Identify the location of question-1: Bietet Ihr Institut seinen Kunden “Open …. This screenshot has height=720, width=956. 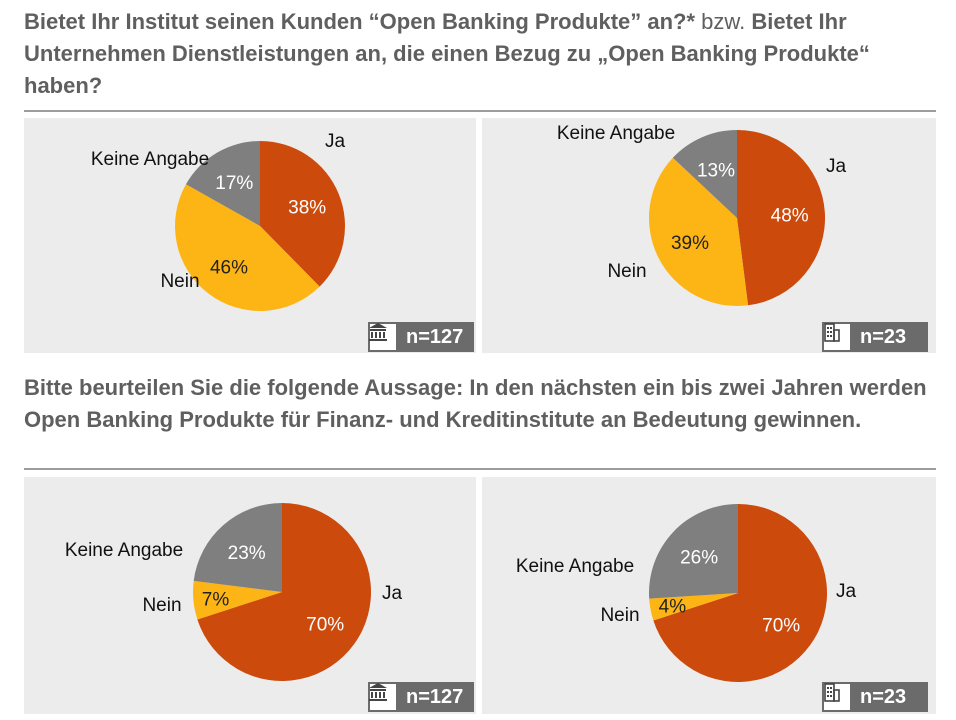
(484, 54).